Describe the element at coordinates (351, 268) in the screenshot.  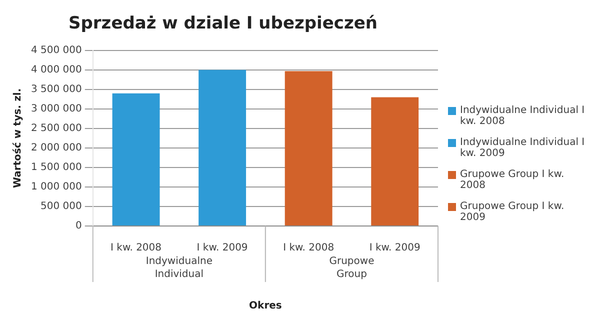
I see `text: Grupowe Group` at that location.